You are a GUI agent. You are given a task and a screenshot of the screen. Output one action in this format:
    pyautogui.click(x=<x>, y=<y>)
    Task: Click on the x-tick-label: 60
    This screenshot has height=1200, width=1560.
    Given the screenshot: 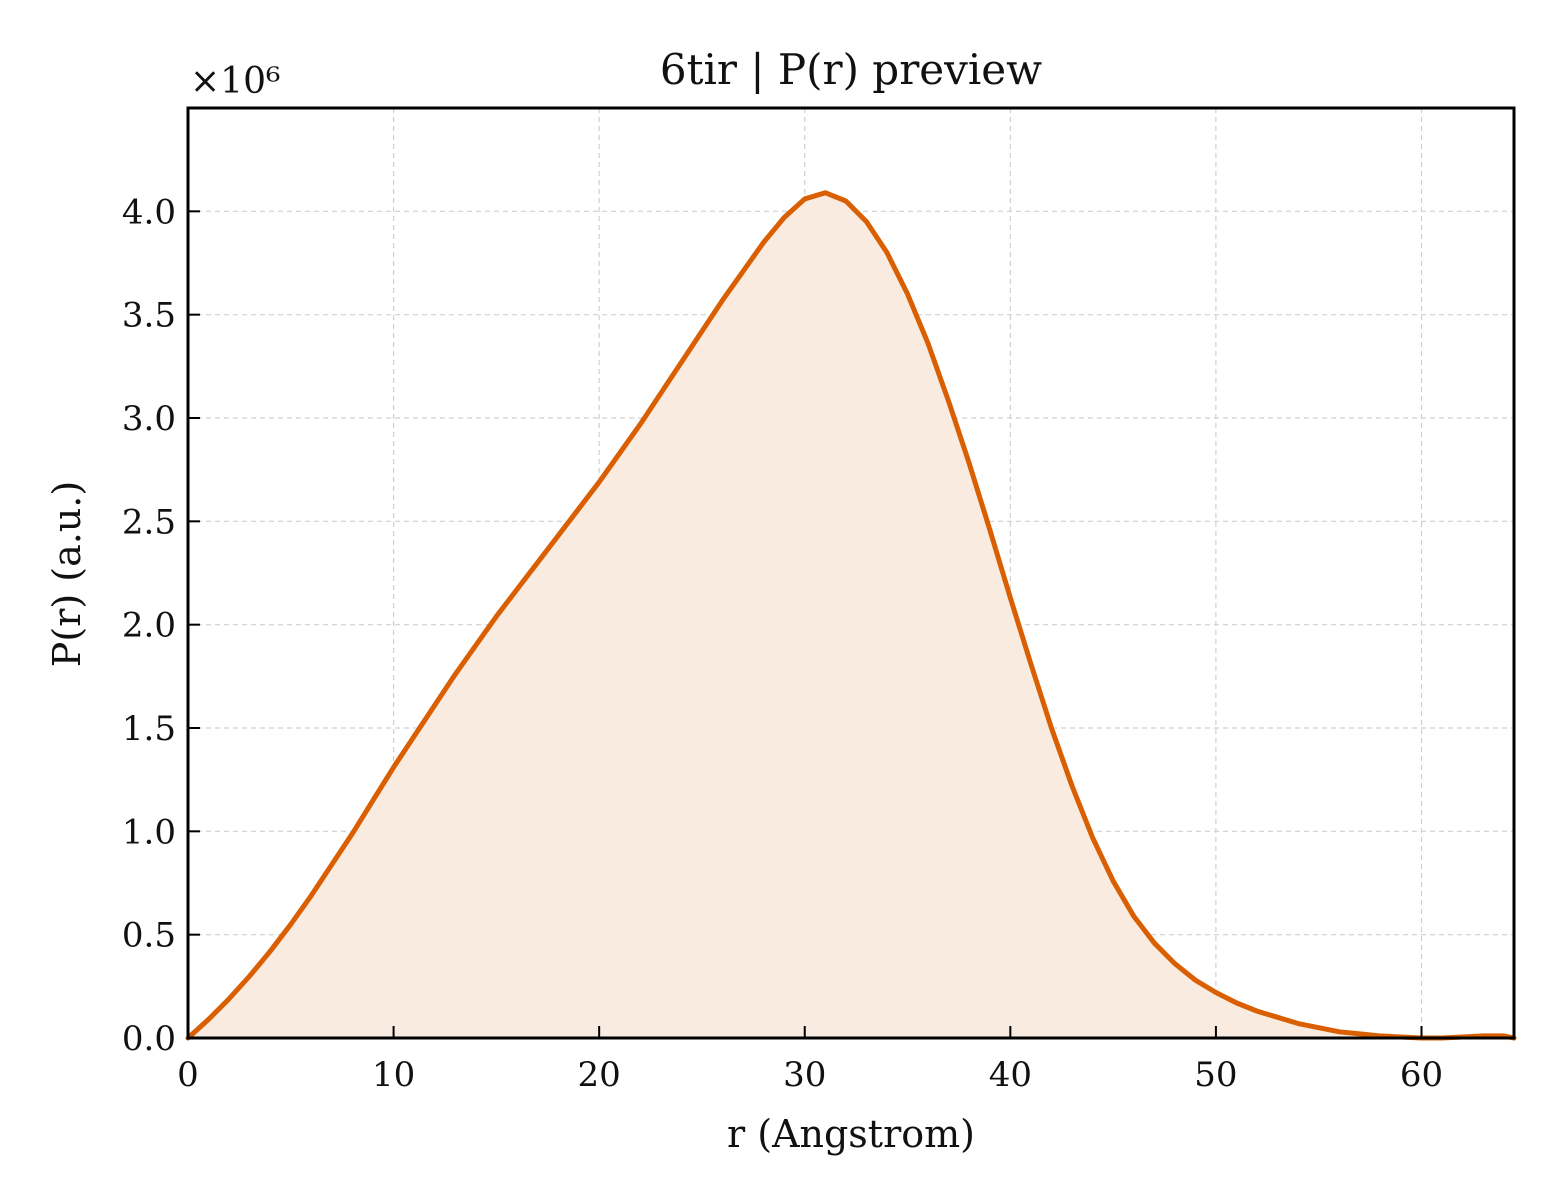 What is the action you would take?
    pyautogui.click(x=1421, y=1075)
    